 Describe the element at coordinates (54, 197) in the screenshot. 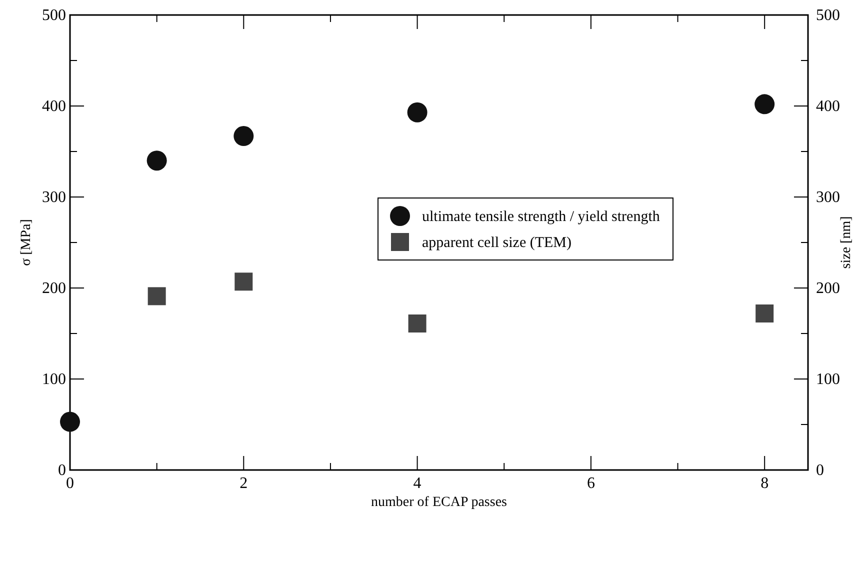

I see `y-tick-label: 300` at that location.